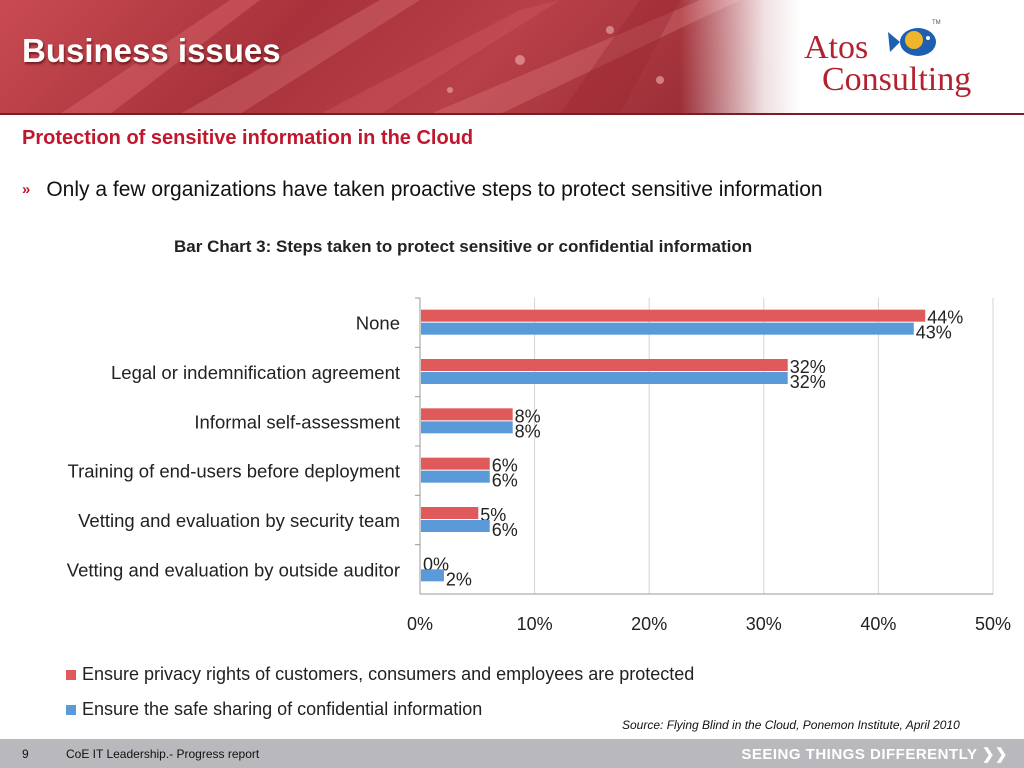  I want to click on category-label: Training of end-users before deployment, so click(233, 471).